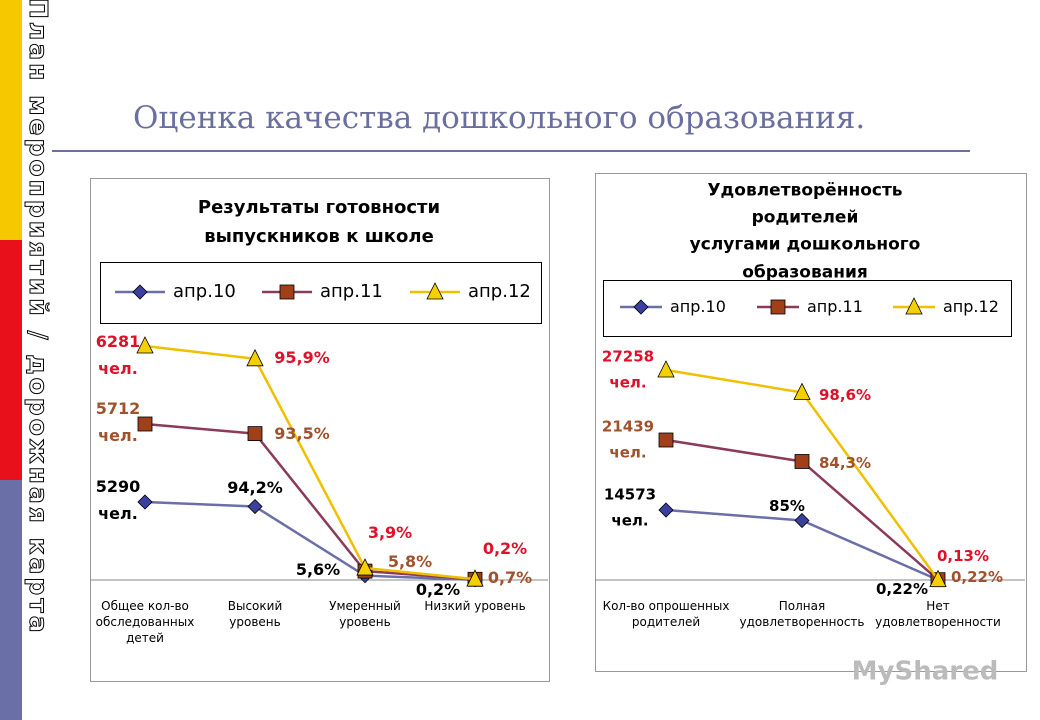 This screenshot has width=1040, height=720. I want to click on x-tick-label: Умеренный уровень, so click(365, 614).